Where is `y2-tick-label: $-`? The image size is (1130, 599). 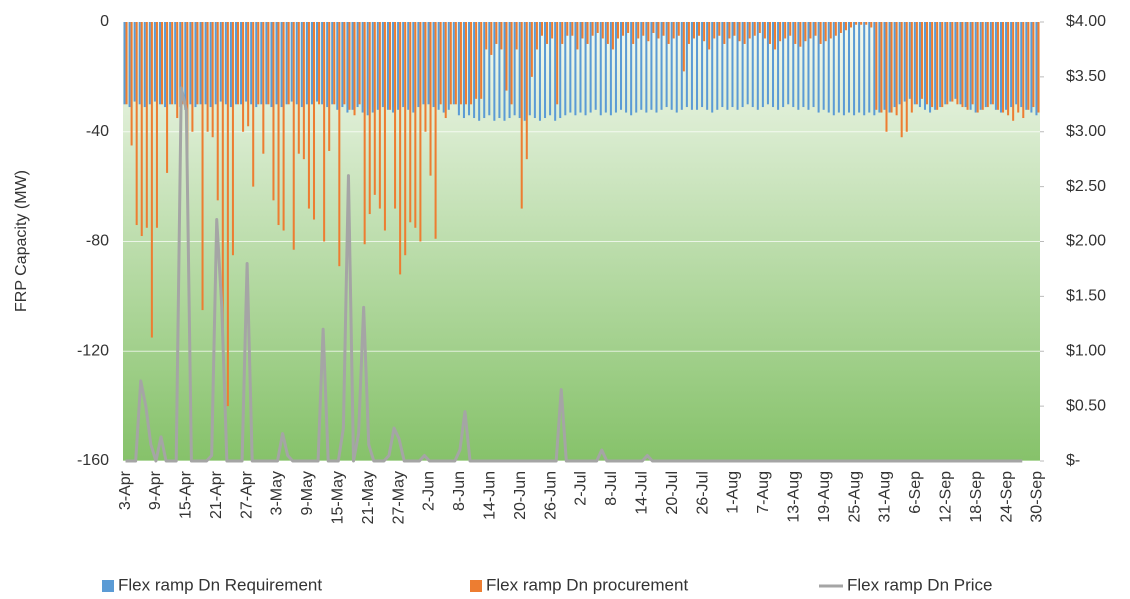 y2-tick-label: $- is located at coordinates (1073, 460).